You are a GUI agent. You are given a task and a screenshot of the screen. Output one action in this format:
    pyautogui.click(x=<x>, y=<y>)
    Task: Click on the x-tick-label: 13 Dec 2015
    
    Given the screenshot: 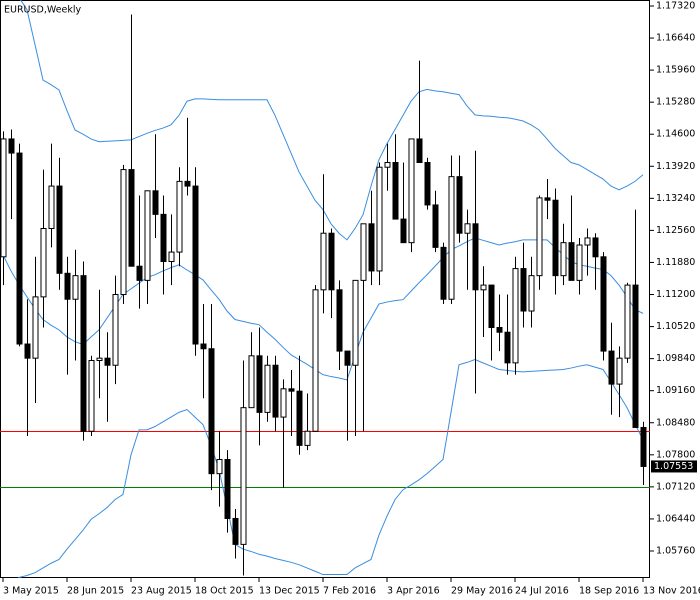 What is the action you would take?
    pyautogui.click(x=289, y=591)
    